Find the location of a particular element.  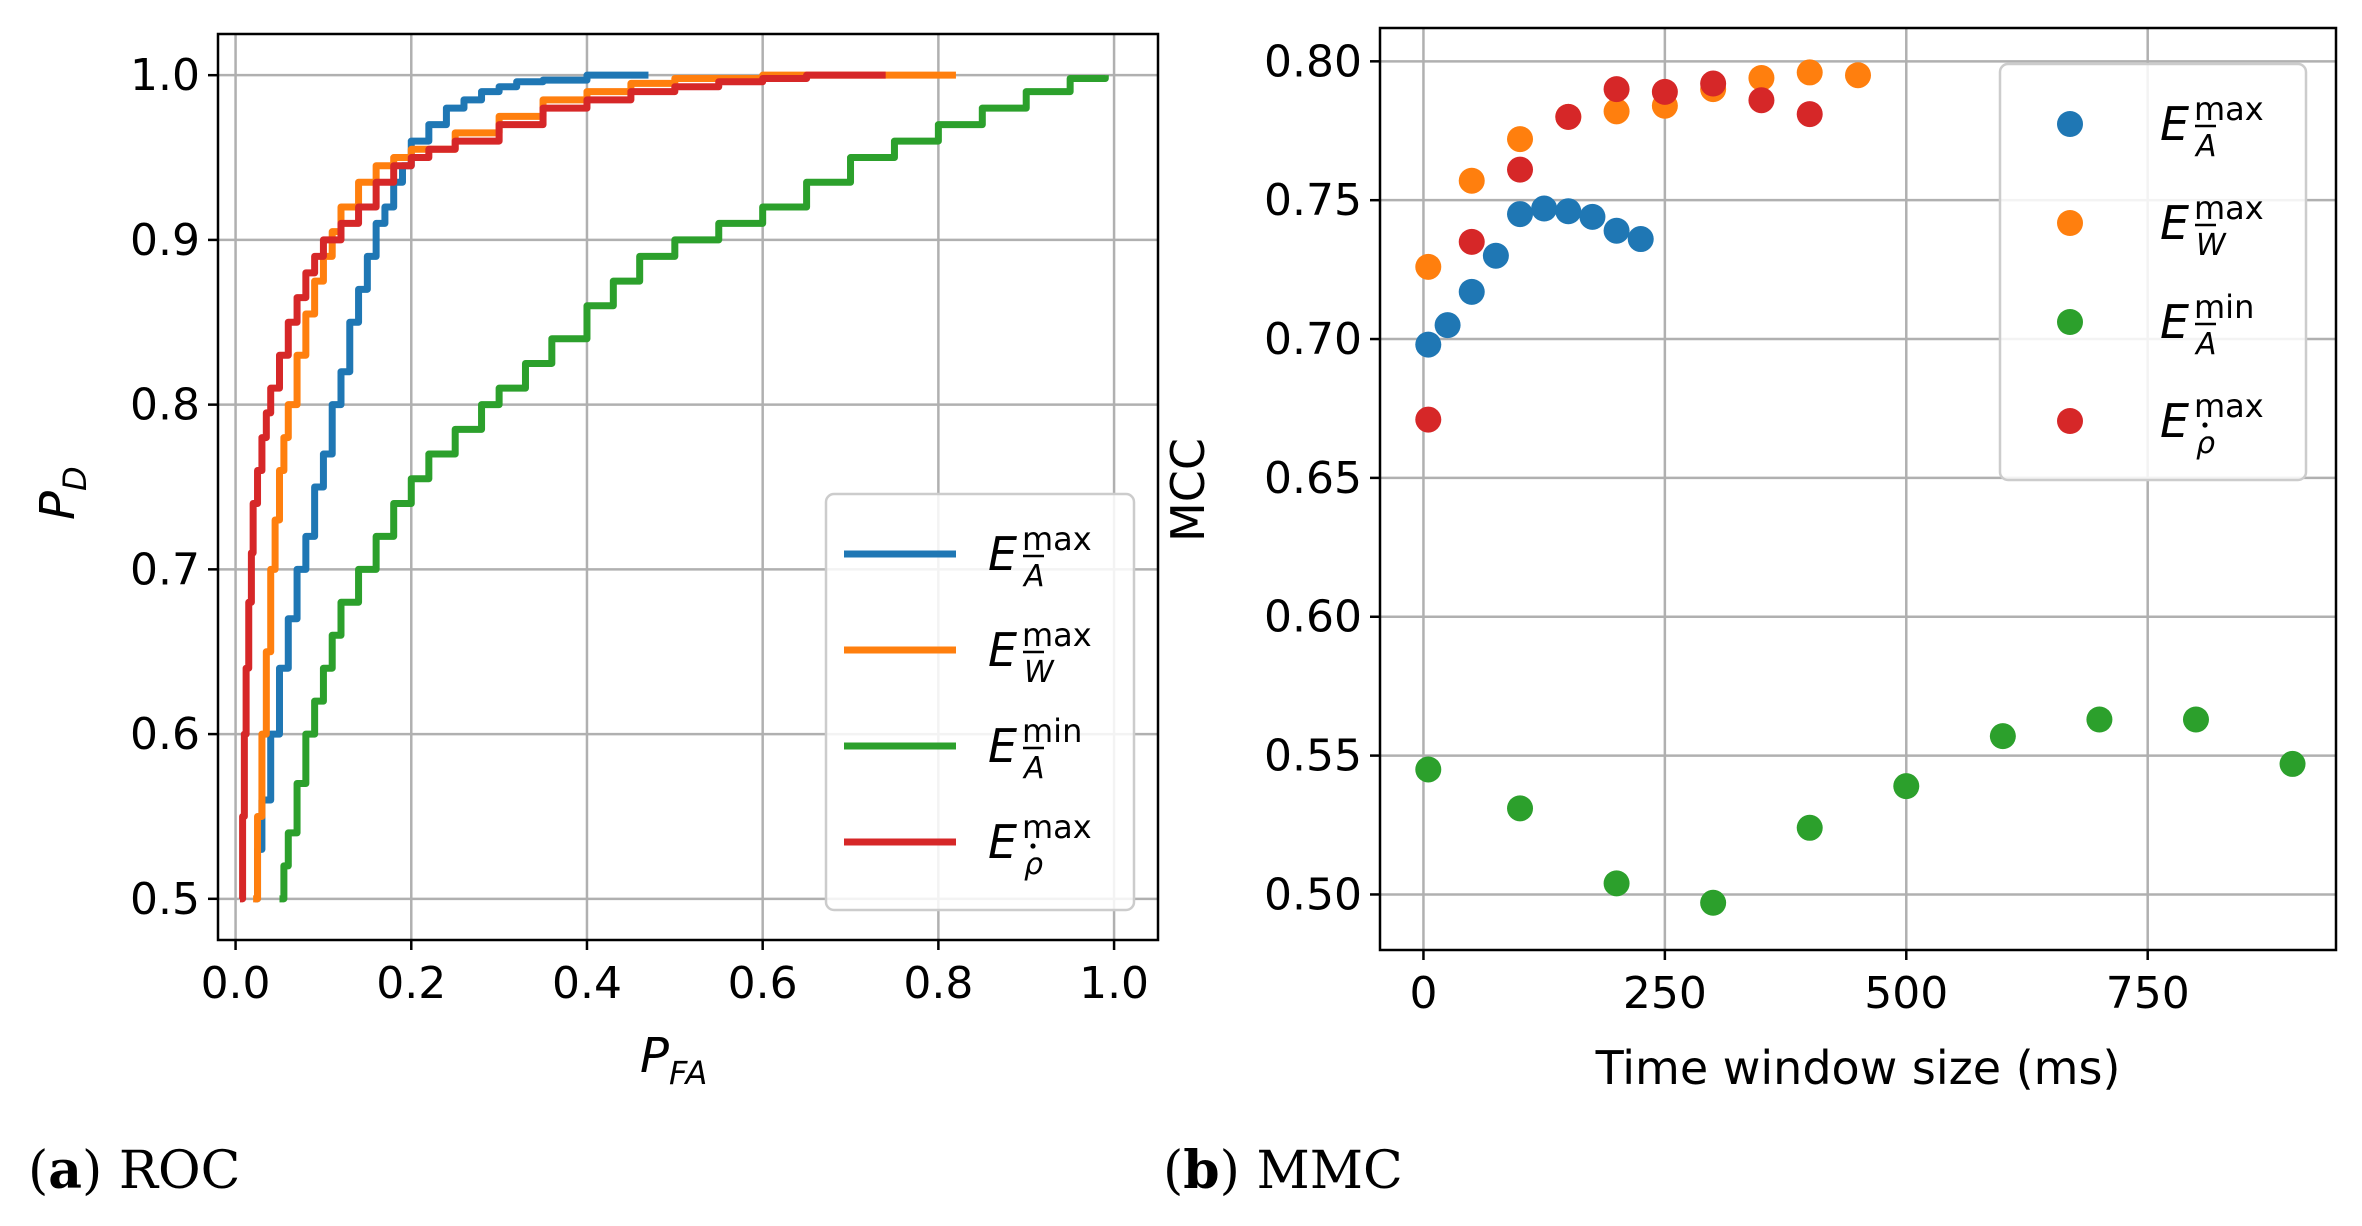

y-tick-label: 0.6 is located at coordinates (165, 734).